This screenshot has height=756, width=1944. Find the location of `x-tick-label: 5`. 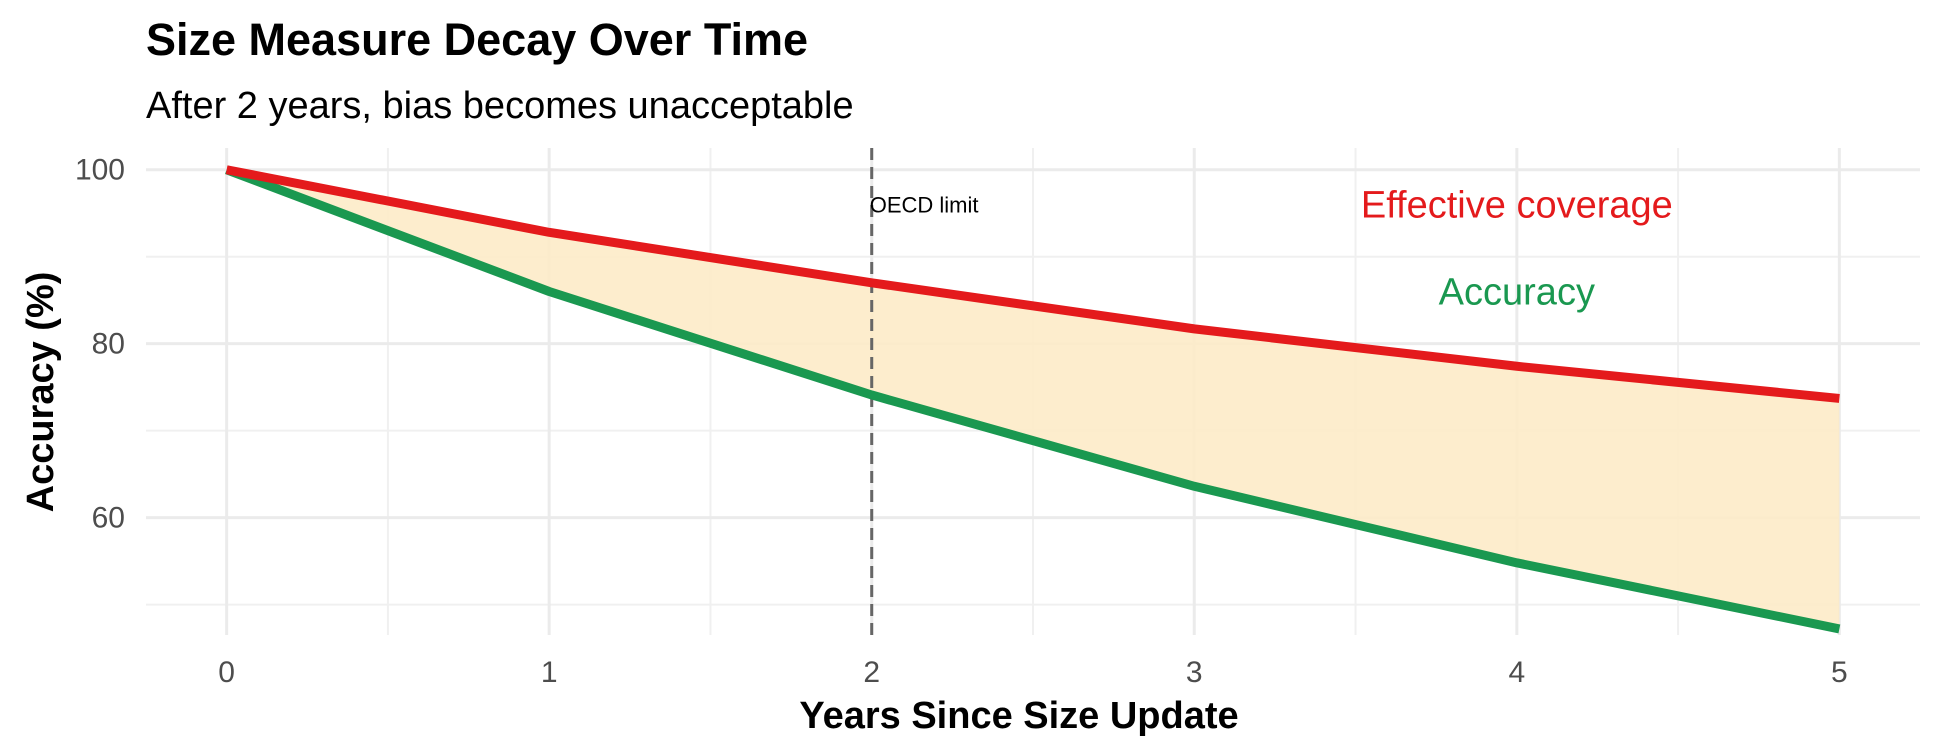

x-tick-label: 5 is located at coordinates (1839, 672).